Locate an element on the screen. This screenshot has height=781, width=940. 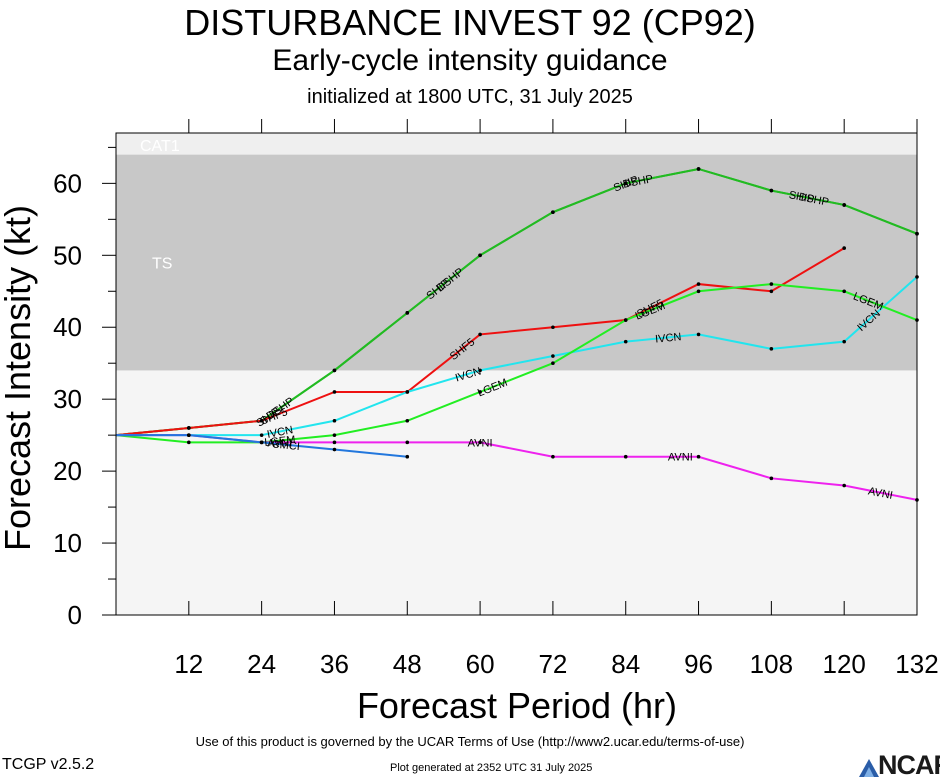
initialization-time: initialized at 1800 UTC, 31 July 2025 is located at coordinates (470, 97).